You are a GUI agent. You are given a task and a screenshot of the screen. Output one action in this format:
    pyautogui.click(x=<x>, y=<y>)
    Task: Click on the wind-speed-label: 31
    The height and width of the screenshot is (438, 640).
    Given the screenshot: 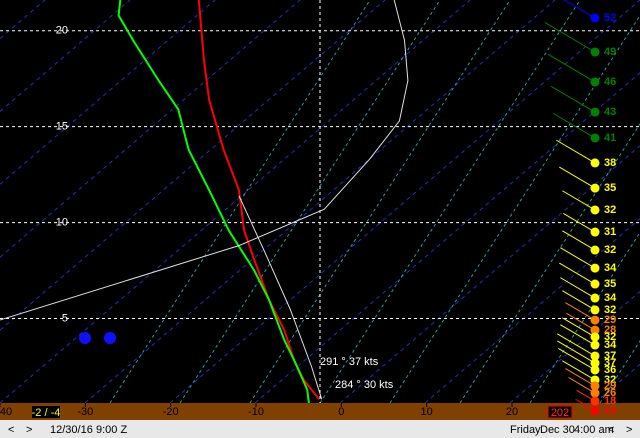 What is the action you would take?
    pyautogui.click(x=610, y=232)
    